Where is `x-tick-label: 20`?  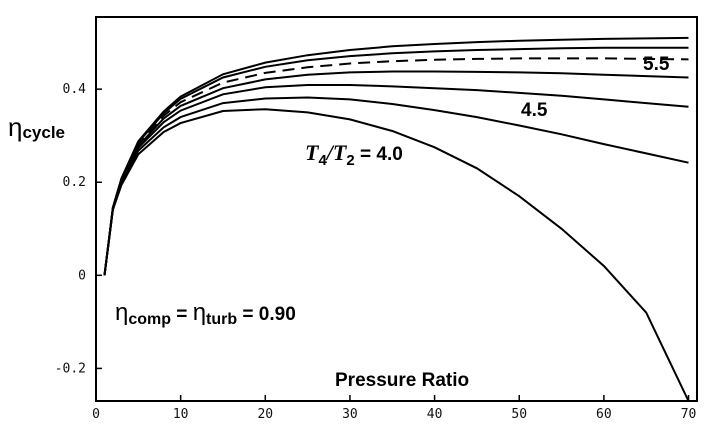
x-tick-label: 20 is located at coordinates (265, 414).